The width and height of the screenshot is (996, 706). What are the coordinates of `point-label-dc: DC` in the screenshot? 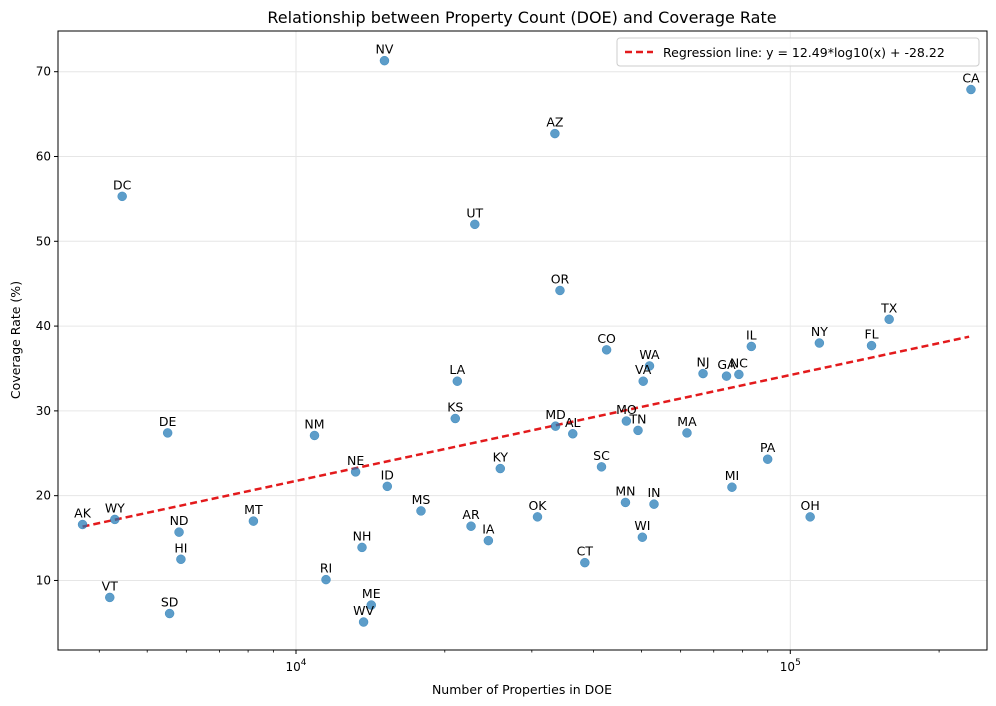 It's located at (122, 184).